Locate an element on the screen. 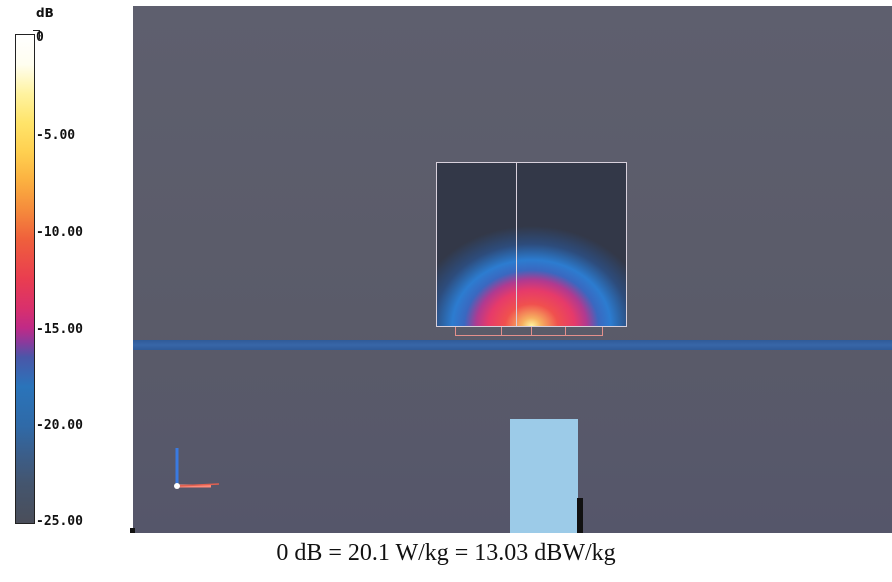  plot-corner-mark is located at coordinates (132, 530).